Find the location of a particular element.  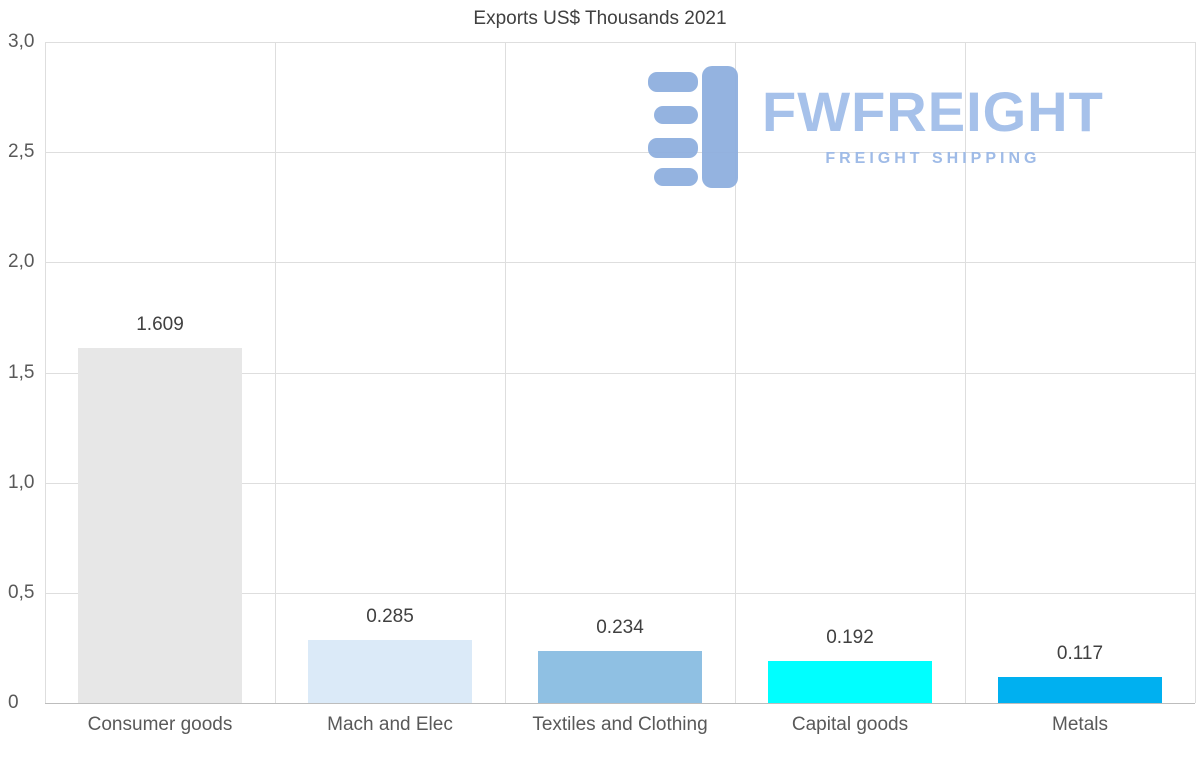

bar-value-label: 0.192 is located at coordinates (850, 637).